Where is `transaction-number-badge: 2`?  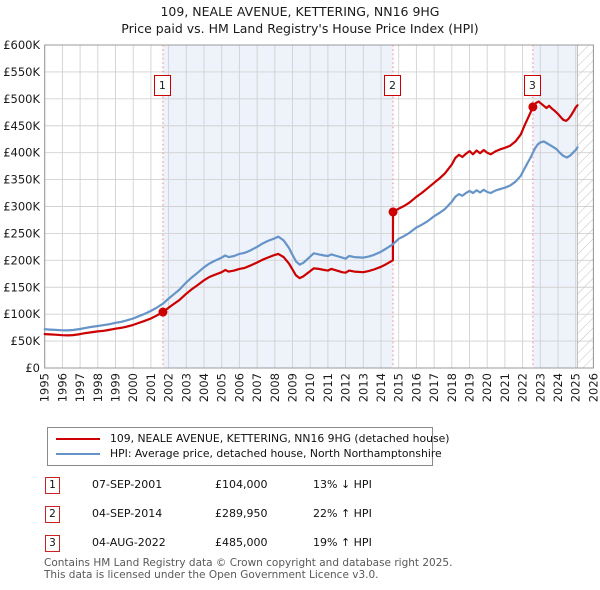 transaction-number-badge: 2 is located at coordinates (52, 514).